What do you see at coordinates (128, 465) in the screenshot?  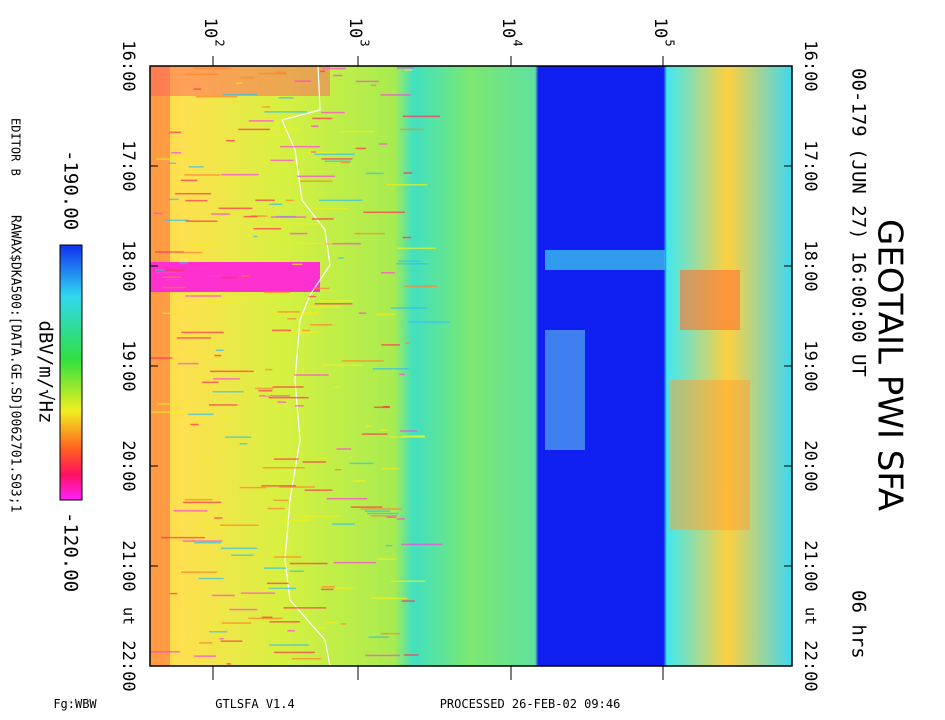 I see `time-label-left: 20:00` at bounding box center [128, 465].